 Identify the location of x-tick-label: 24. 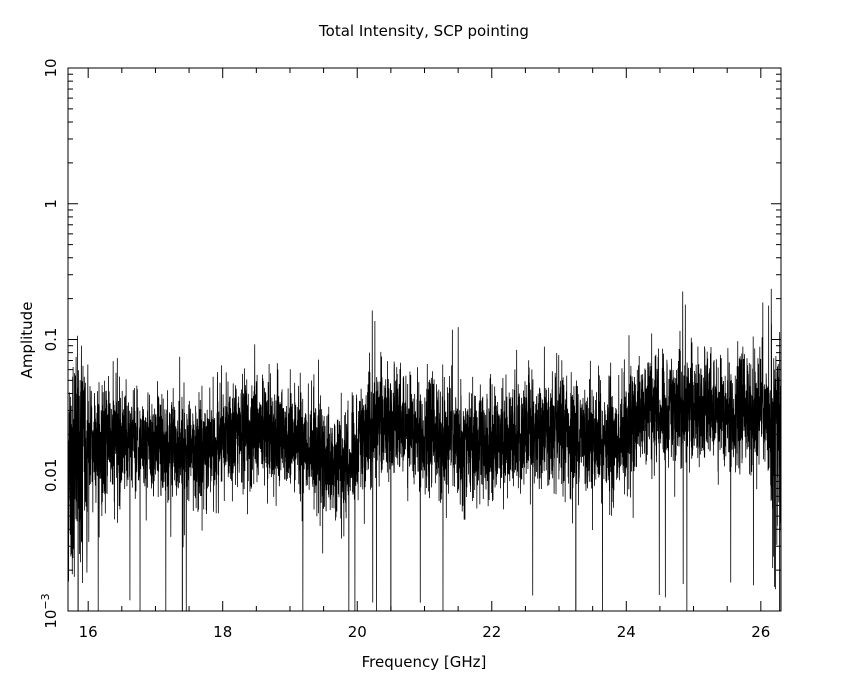
(626, 632).